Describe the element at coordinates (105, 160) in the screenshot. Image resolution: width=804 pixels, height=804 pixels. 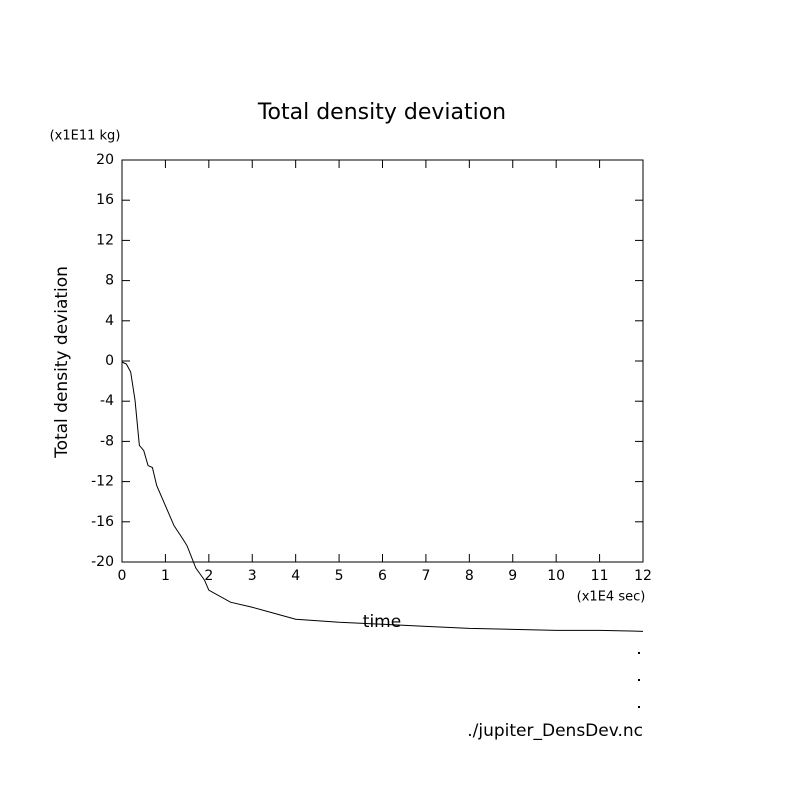
I see `y-tick-label: 20` at that location.